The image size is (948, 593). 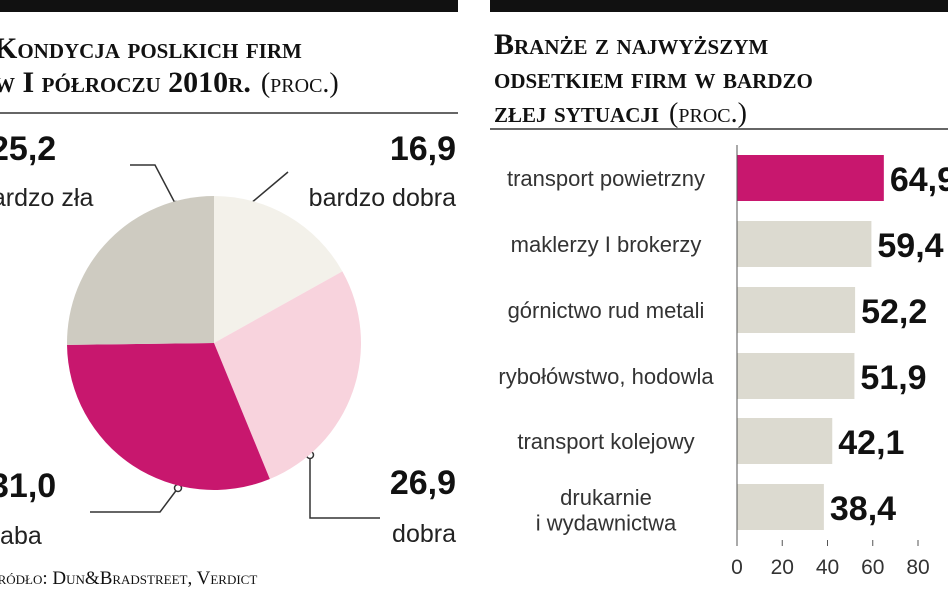 What do you see at coordinates (424, 534) in the screenshot?
I see `slice-label: dobra` at bounding box center [424, 534].